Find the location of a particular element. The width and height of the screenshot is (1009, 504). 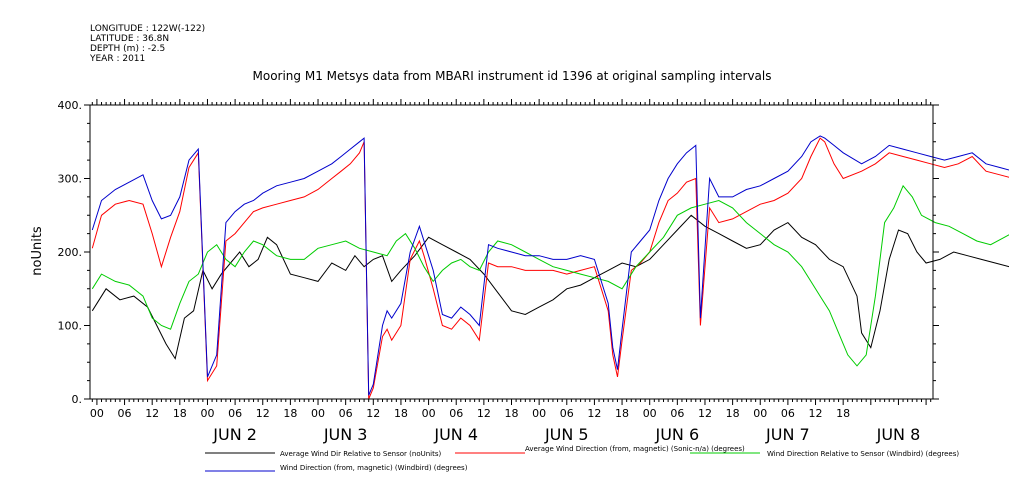

x-day-label: JUN 6 is located at coordinates (677, 434).